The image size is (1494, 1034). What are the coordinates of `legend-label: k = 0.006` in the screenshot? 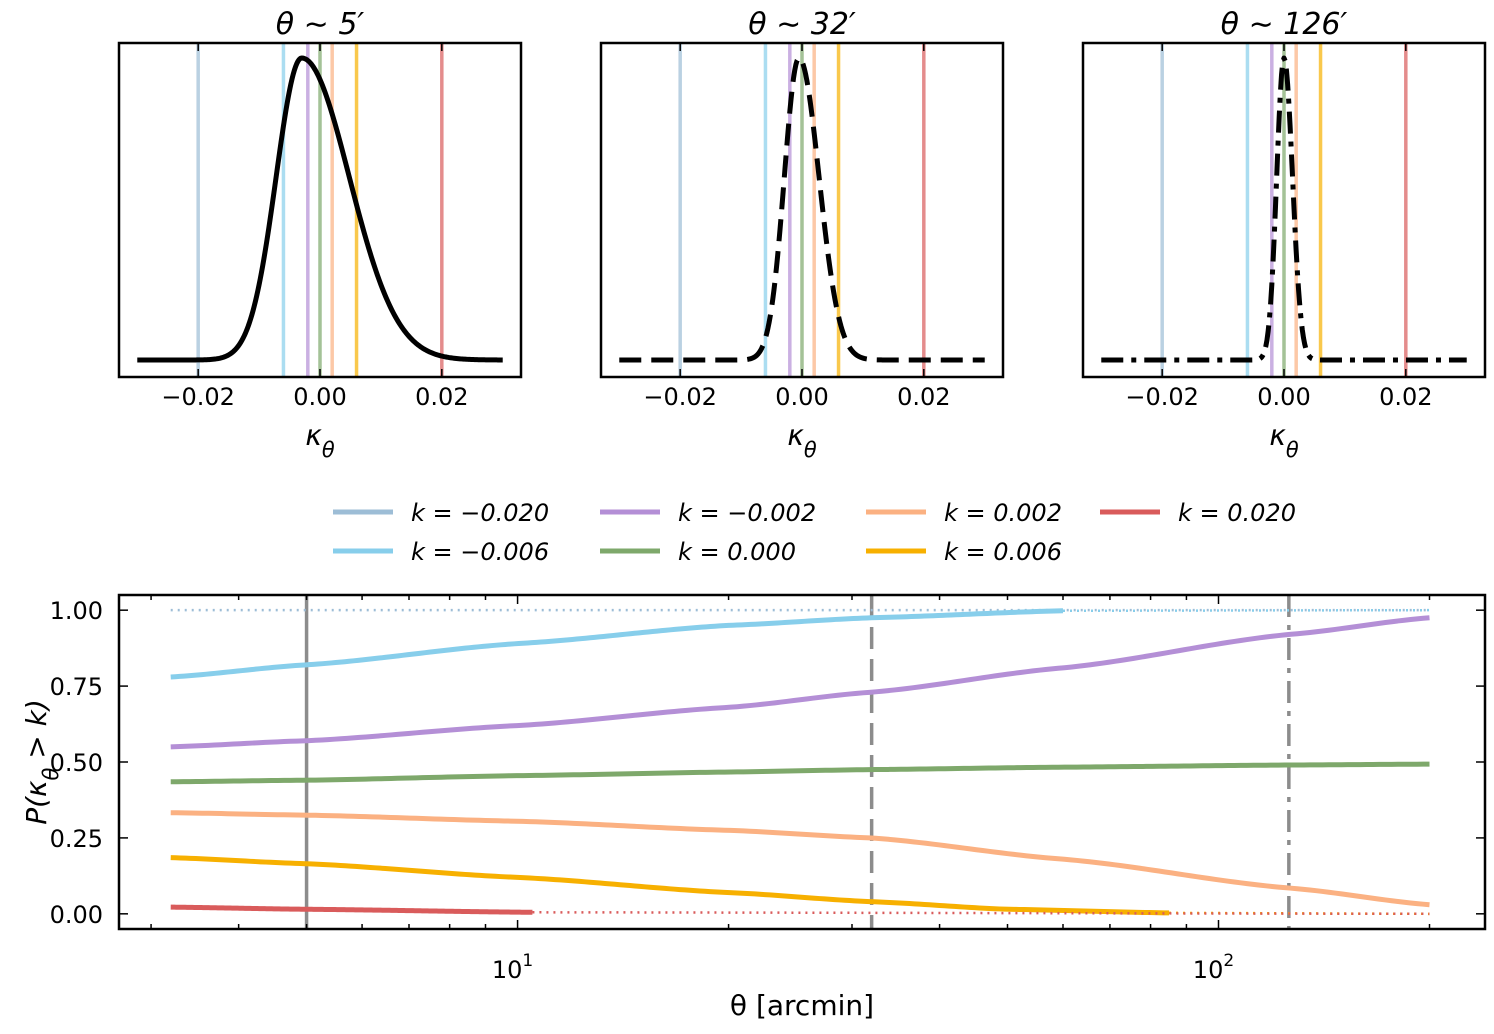 It's located at (1003, 552).